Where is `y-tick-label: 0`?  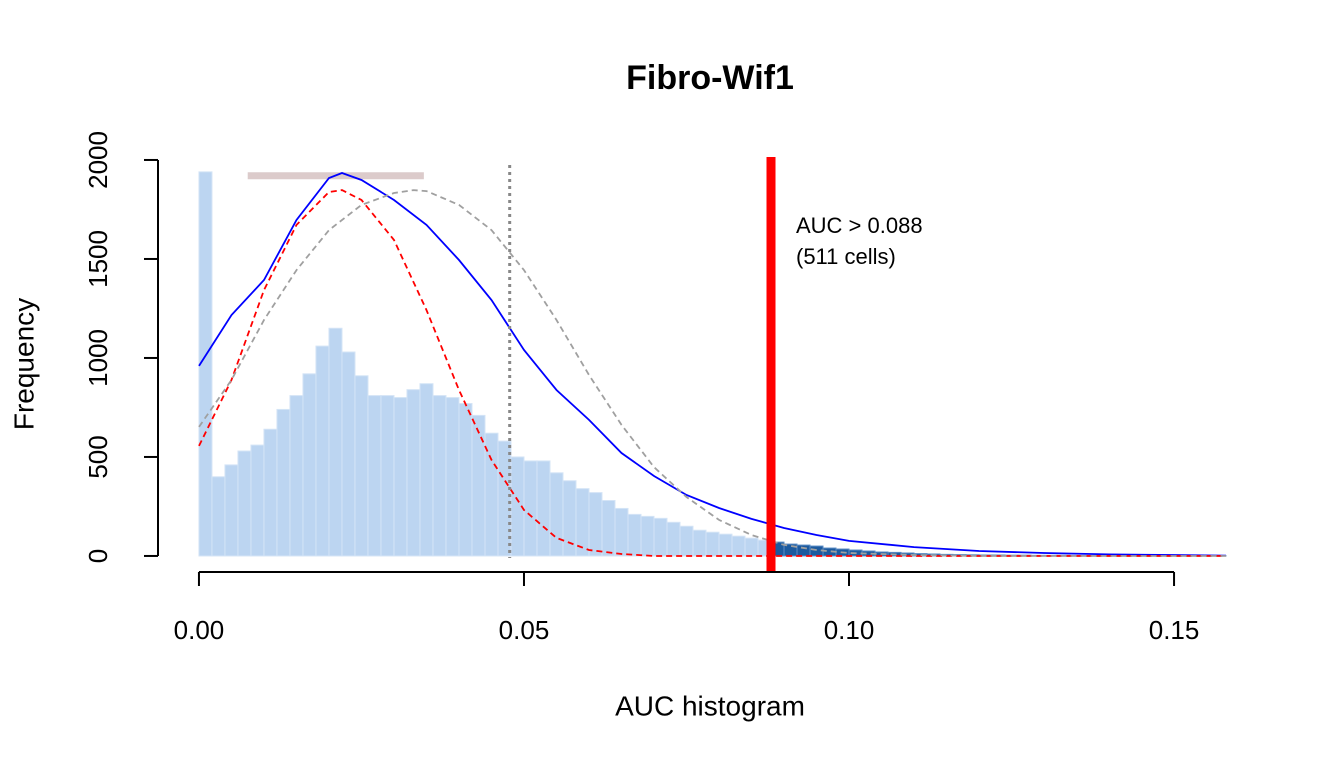 y-tick-label: 0 is located at coordinates (98, 556).